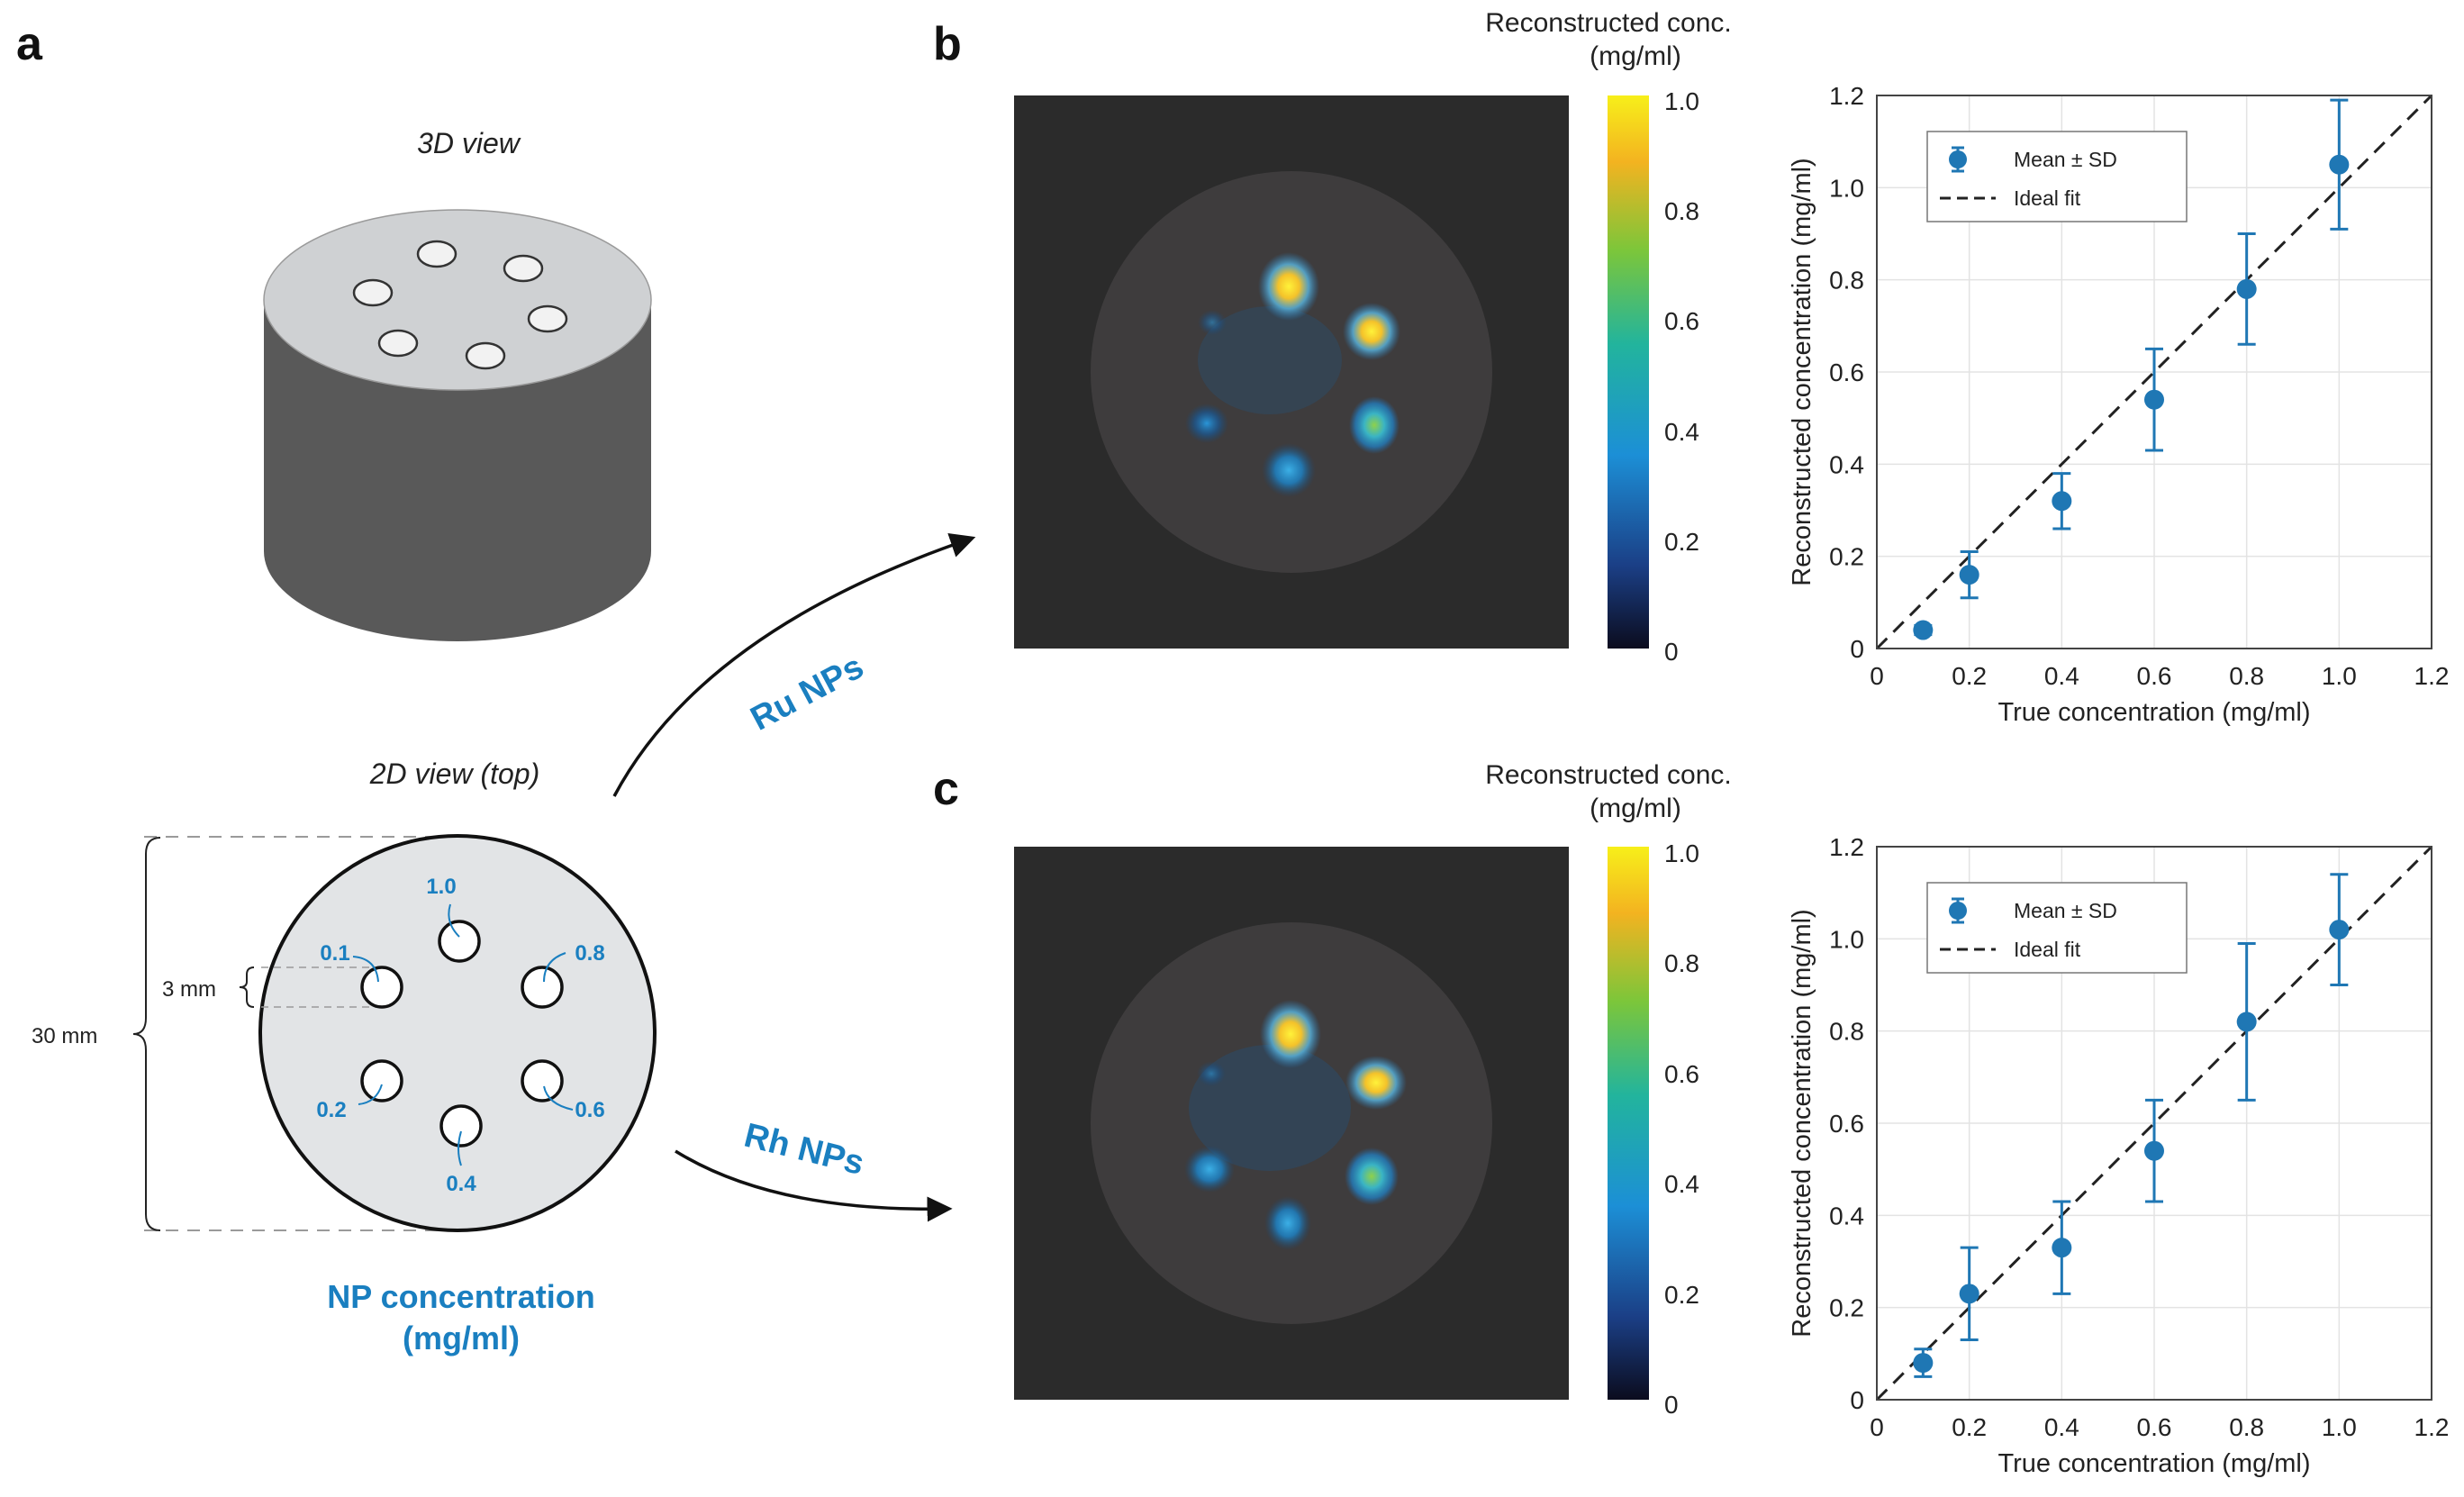  Describe the element at coordinates (64, 1036) in the screenshot. I see `dim-30mm: 30 mm` at that location.